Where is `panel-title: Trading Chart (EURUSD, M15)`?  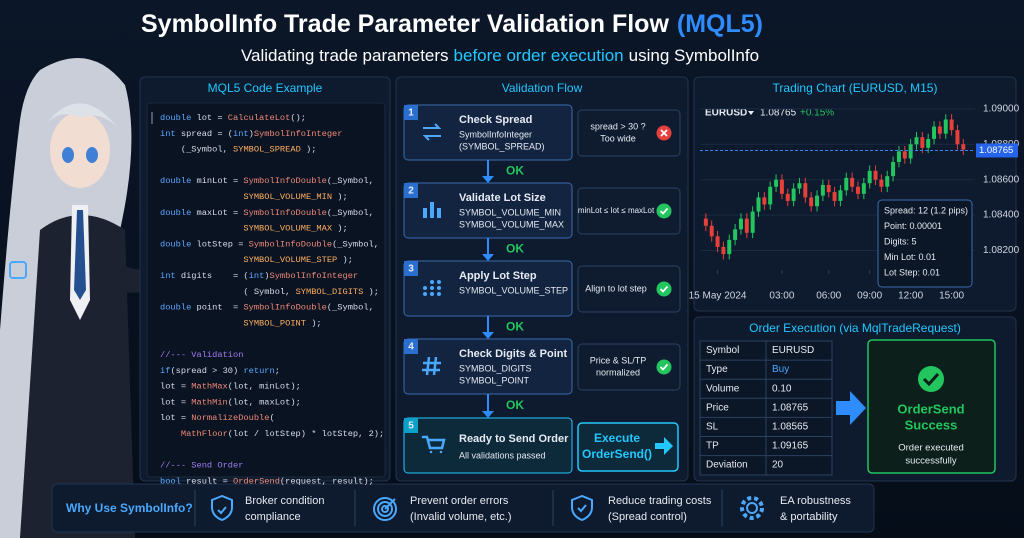 panel-title: Trading Chart (EURUSD, M15) is located at coordinates (855, 88).